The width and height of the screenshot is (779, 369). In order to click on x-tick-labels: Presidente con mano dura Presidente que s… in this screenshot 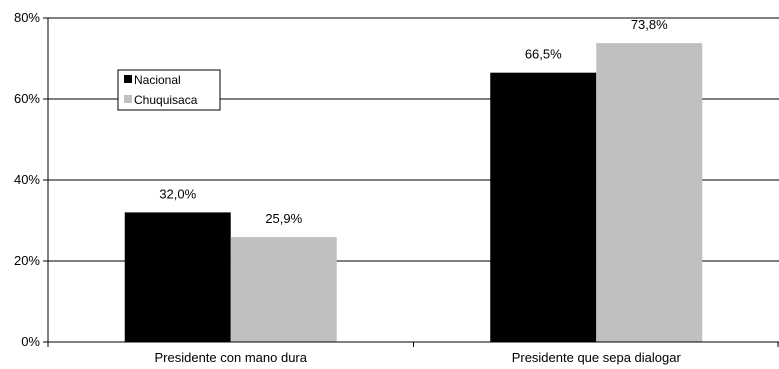, I will do `click(418, 357)`.